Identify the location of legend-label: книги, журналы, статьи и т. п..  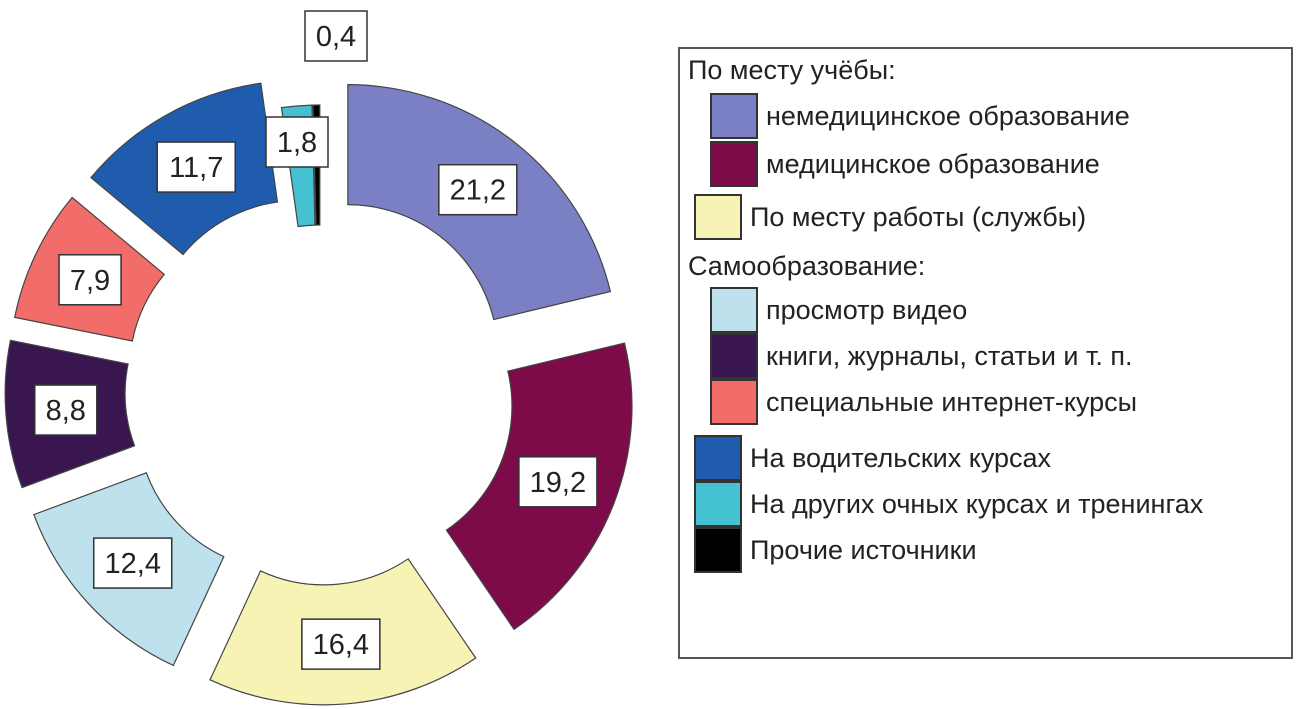
(949, 355).